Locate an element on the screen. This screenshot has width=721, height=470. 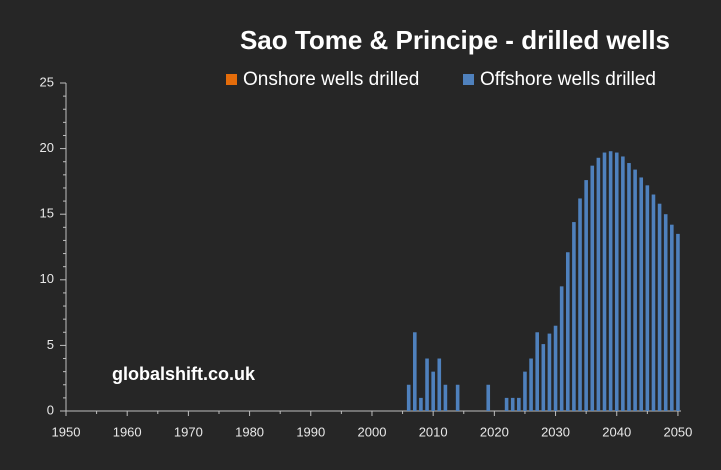
x-tick-label: 2010 is located at coordinates (433, 431).